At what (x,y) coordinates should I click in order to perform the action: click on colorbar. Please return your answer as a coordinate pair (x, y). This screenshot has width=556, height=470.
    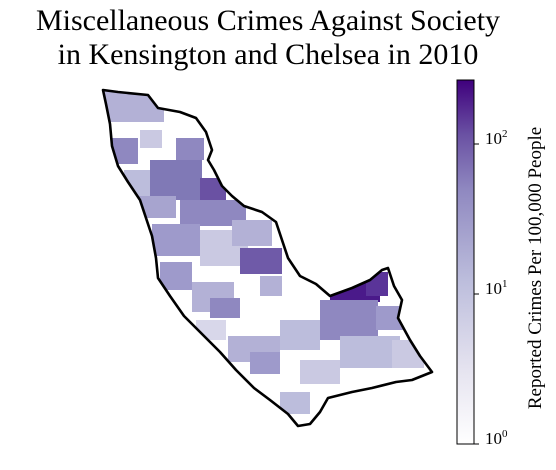
    Looking at the image, I should click on (465, 262).